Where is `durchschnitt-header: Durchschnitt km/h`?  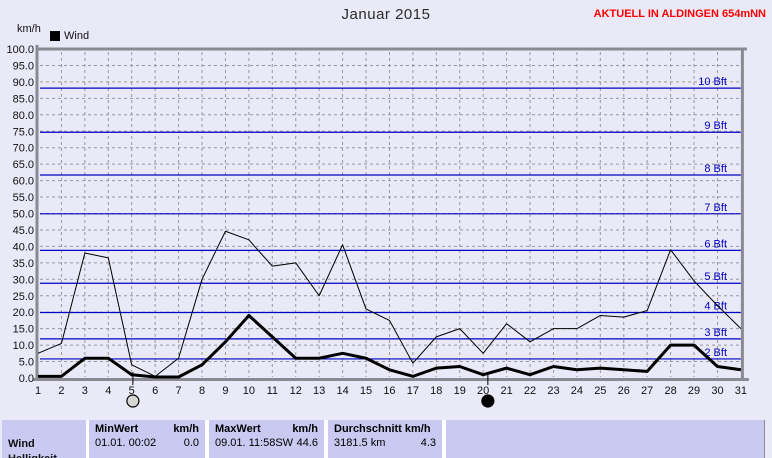
durchschnitt-header: Durchschnitt km/h is located at coordinates (382, 429).